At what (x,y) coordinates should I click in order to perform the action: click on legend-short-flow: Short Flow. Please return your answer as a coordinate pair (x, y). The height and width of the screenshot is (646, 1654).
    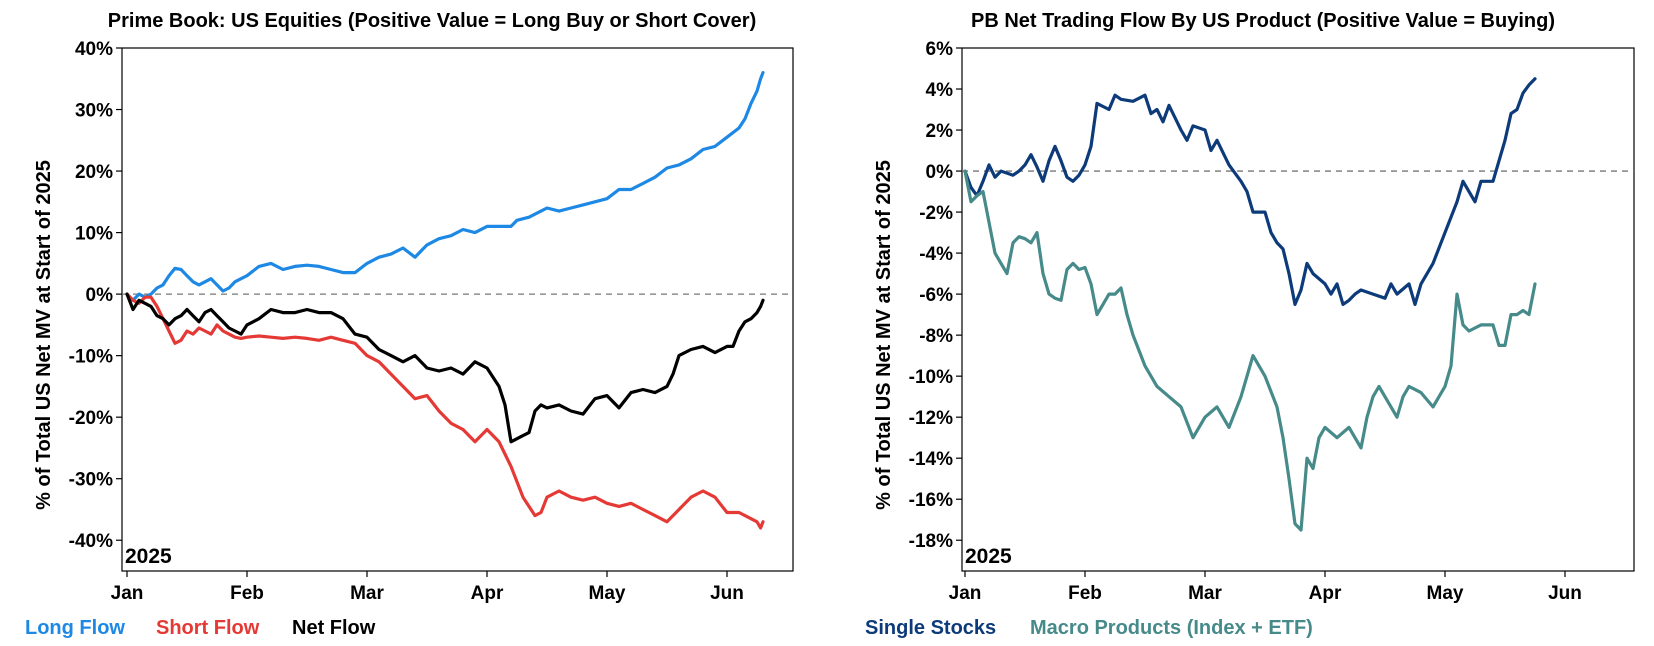
    Looking at the image, I should click on (208, 628).